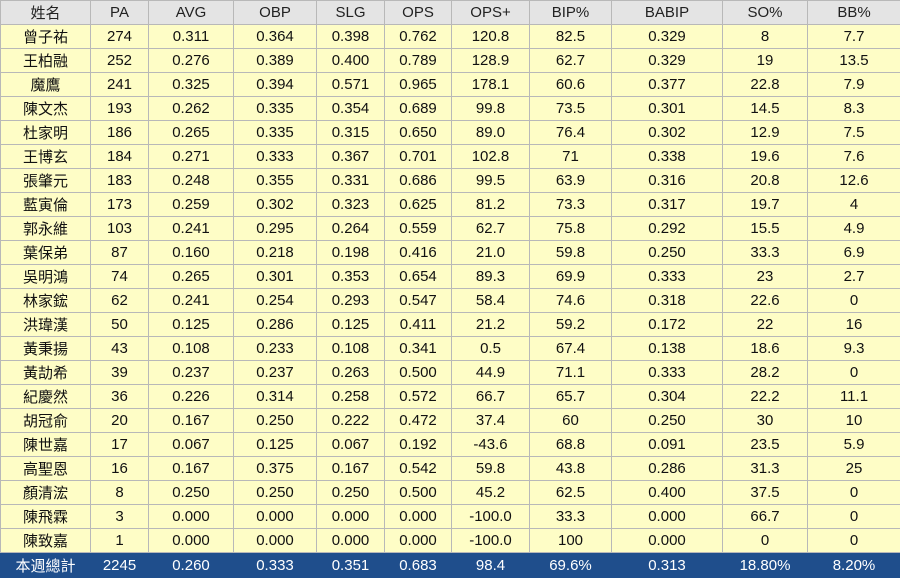 The image size is (900, 583). Describe the element at coordinates (765, 372) in the screenshot. I see `cell-so-pct: 28.2` at that location.